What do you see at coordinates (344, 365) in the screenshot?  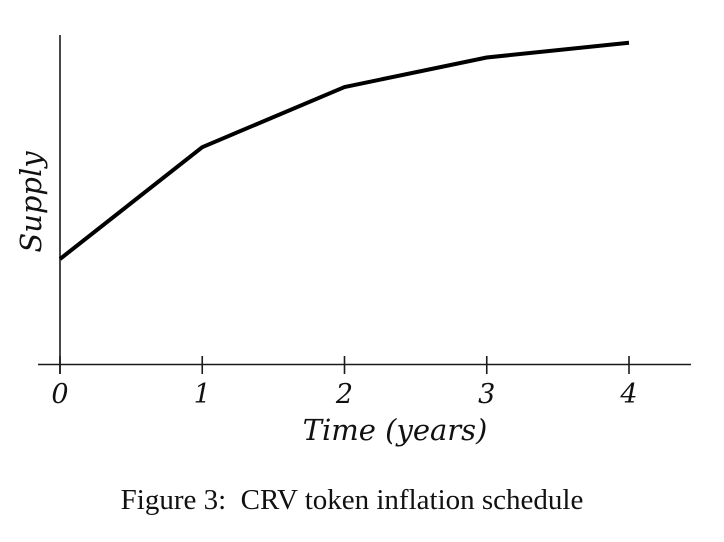 I see `x-axis-ticks` at bounding box center [344, 365].